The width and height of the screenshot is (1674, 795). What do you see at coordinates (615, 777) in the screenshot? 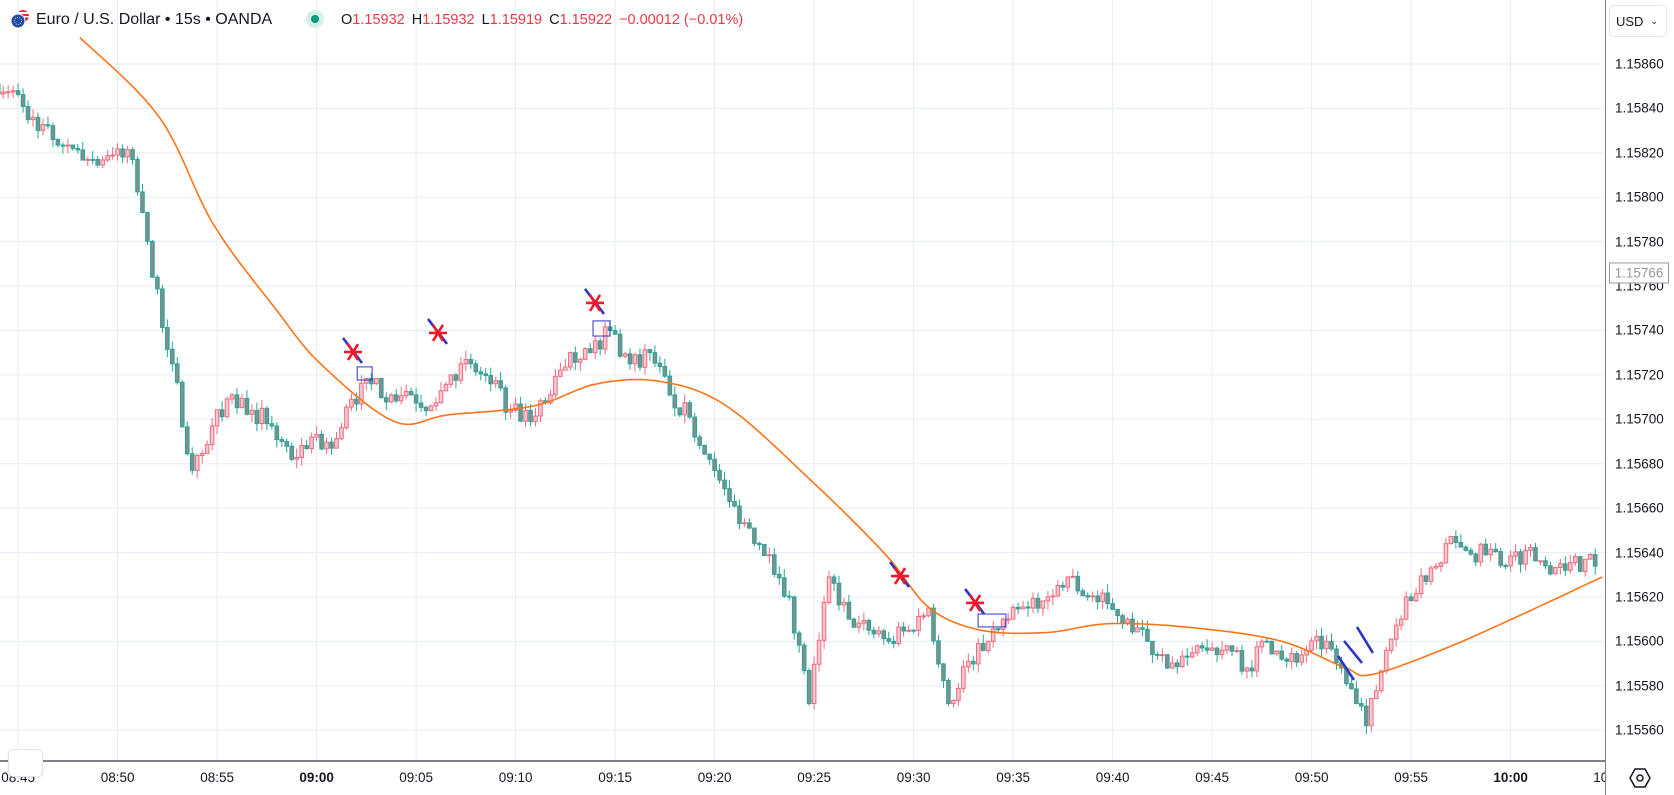
I see `time-label: 09:15` at bounding box center [615, 777].